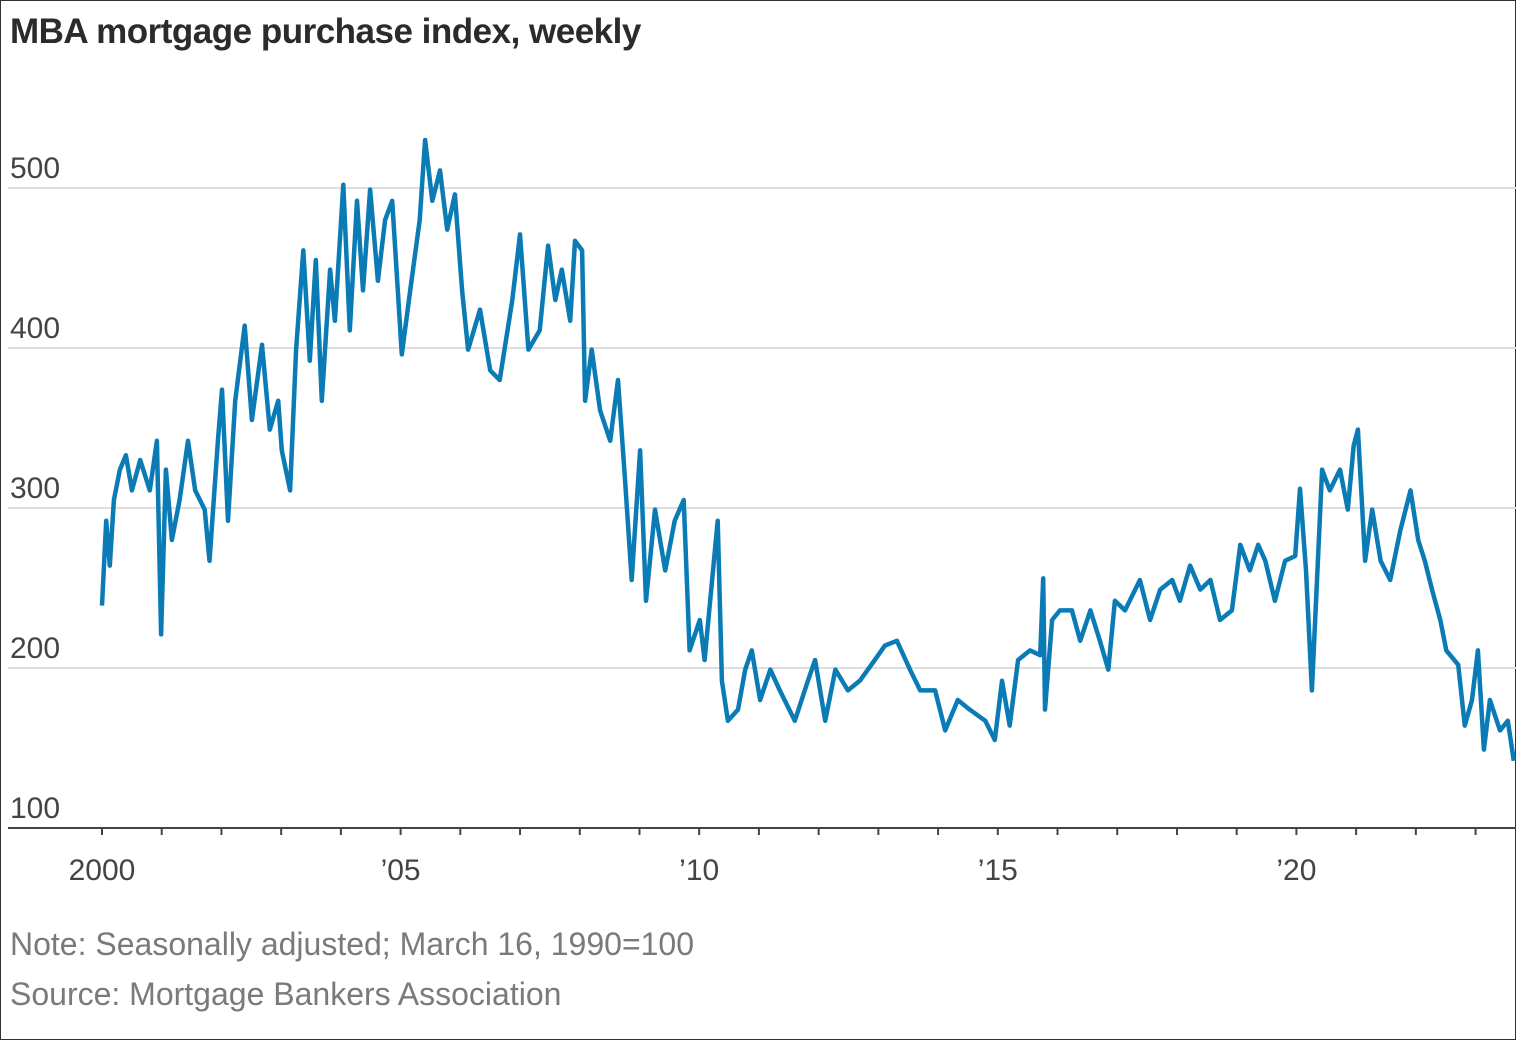 Image resolution: width=1516 pixels, height=1040 pixels. What do you see at coordinates (699, 870) in the screenshot?
I see `x-tick-label: ’10` at bounding box center [699, 870].